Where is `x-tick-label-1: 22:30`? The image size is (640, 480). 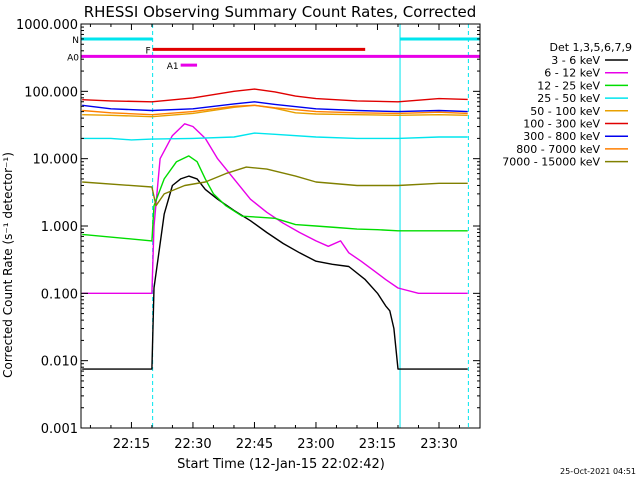
x-tick-label-1: 22:30 is located at coordinates (192, 444).